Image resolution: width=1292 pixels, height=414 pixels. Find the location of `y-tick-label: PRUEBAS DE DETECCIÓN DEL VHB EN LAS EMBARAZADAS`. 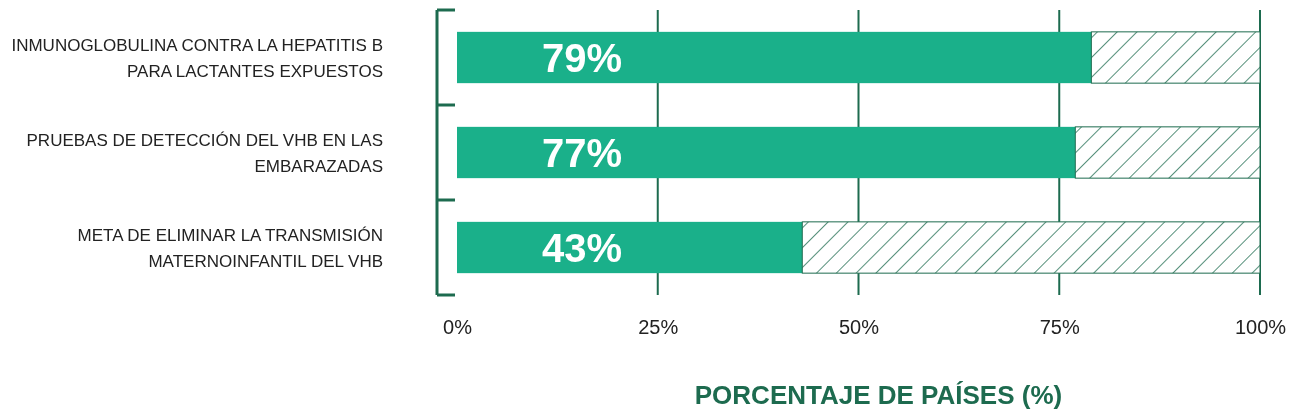

y-tick-label: PRUEBAS DE DETECCIÓN DEL VHB EN LAS EMBARAZADAS is located at coordinates (204, 153).